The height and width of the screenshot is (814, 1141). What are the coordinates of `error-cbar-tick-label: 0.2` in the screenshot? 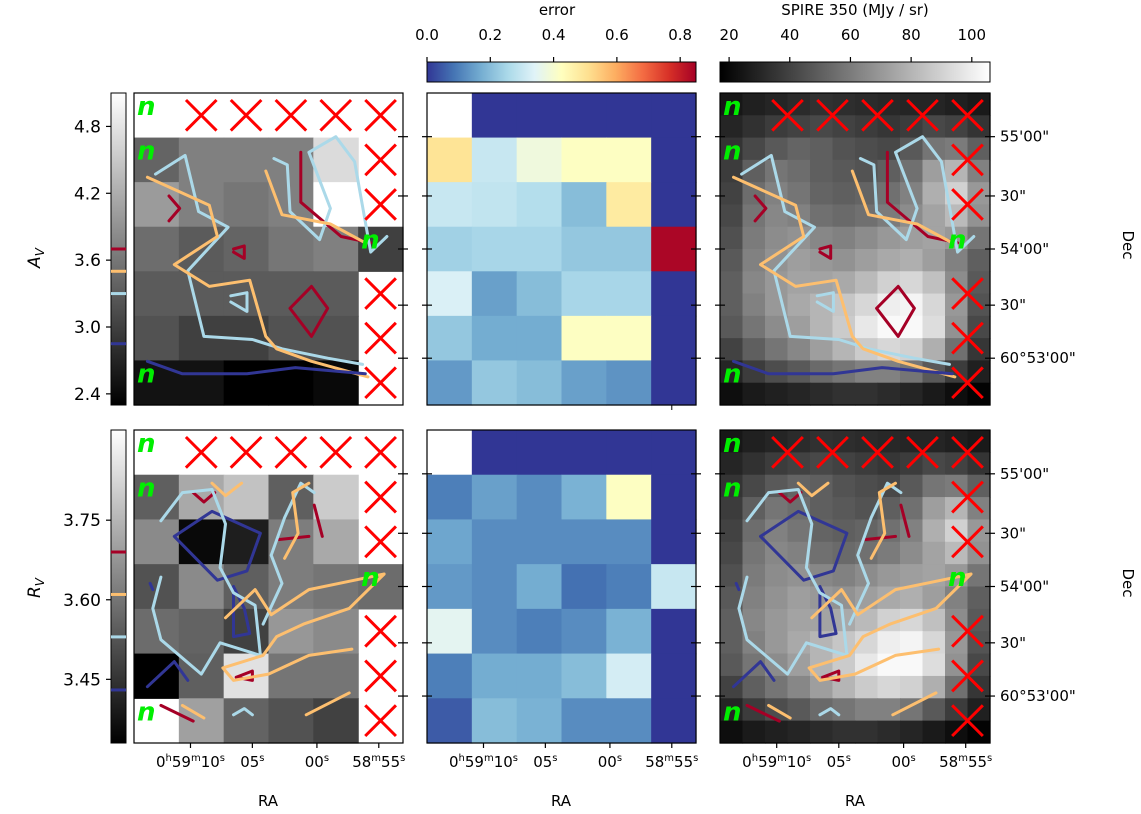 It's located at (490, 35).